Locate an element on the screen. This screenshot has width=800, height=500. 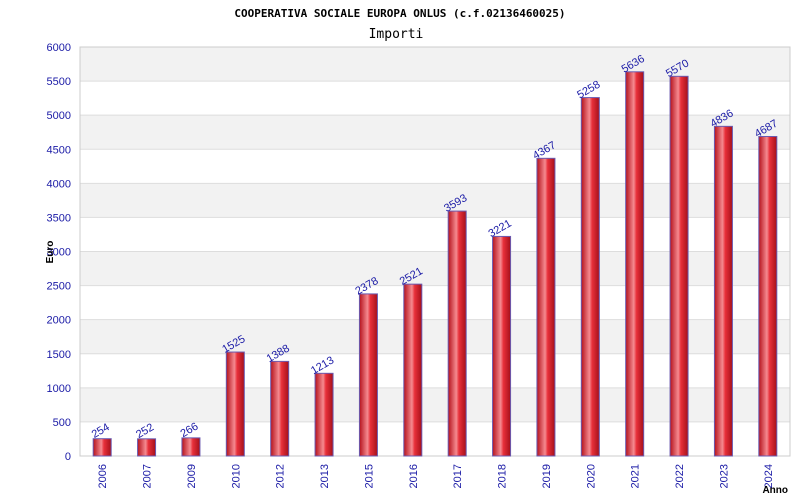
x-tick-label: 2020 is located at coordinates (591, 476).